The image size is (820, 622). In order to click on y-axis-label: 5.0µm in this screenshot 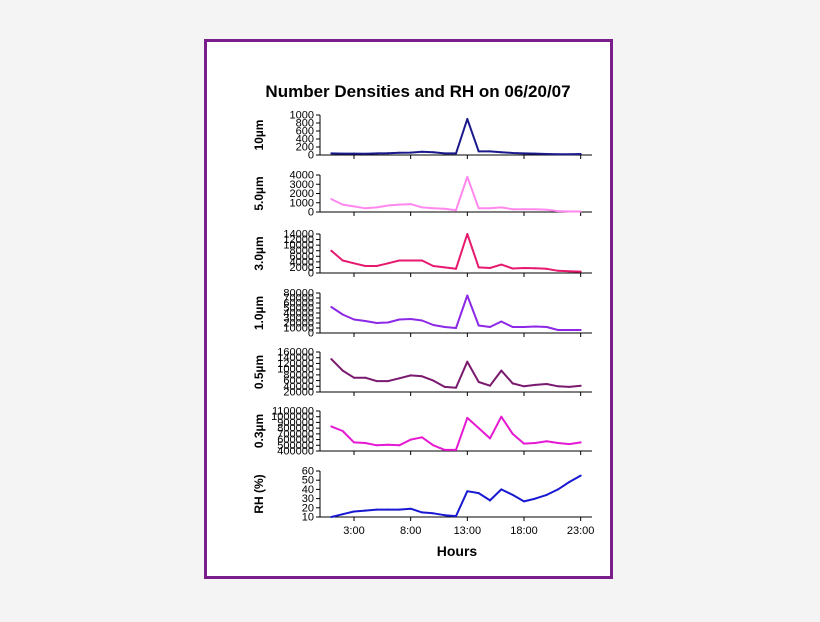, I will do `click(259, 193)`.